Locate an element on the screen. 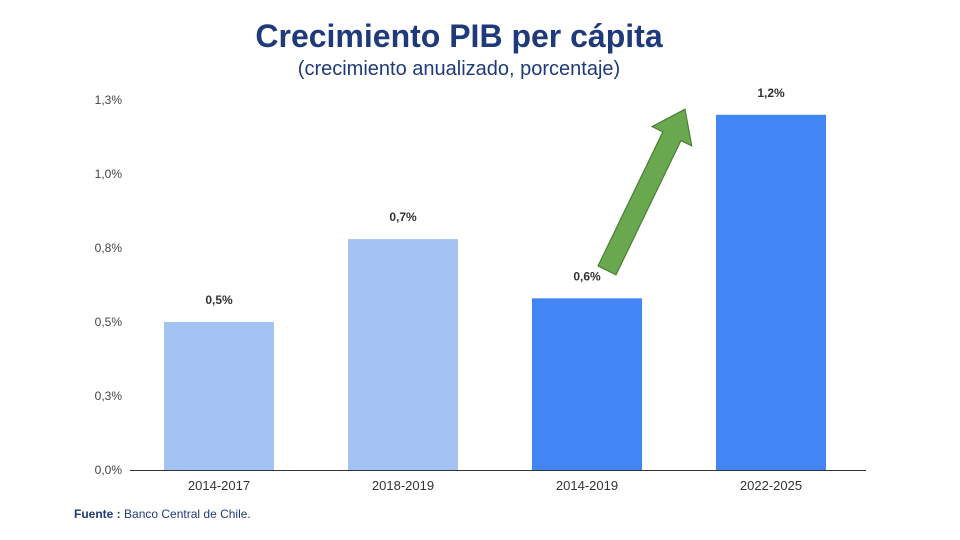 Image resolution: width=960 pixels, height=540 pixels. x-tick-label: 2018-2019 is located at coordinates (403, 485).